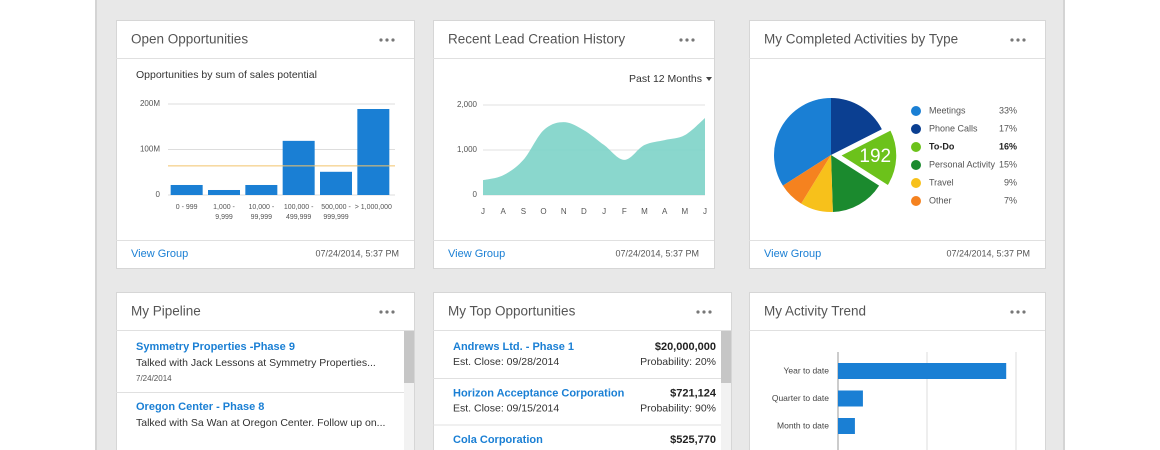  What do you see at coordinates (150, 149) in the screenshot?
I see `y-tick-label: 100M` at bounding box center [150, 149].